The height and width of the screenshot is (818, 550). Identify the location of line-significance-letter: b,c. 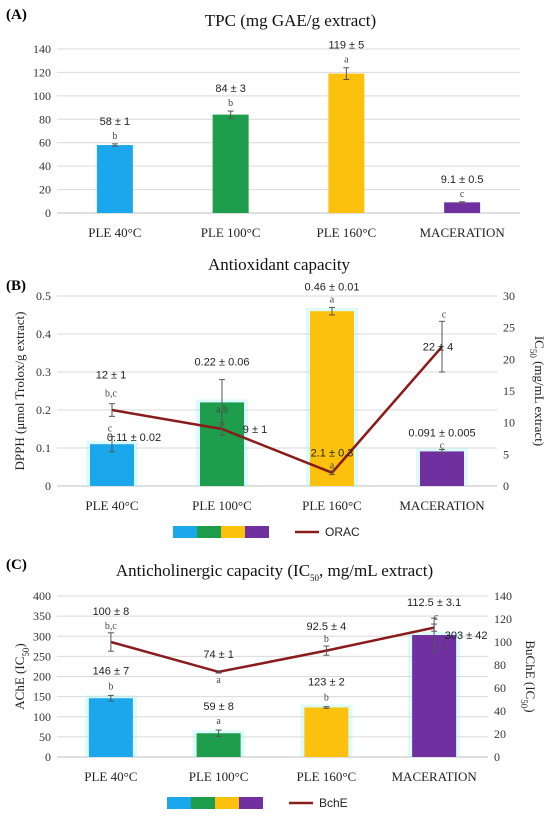
(111, 394).